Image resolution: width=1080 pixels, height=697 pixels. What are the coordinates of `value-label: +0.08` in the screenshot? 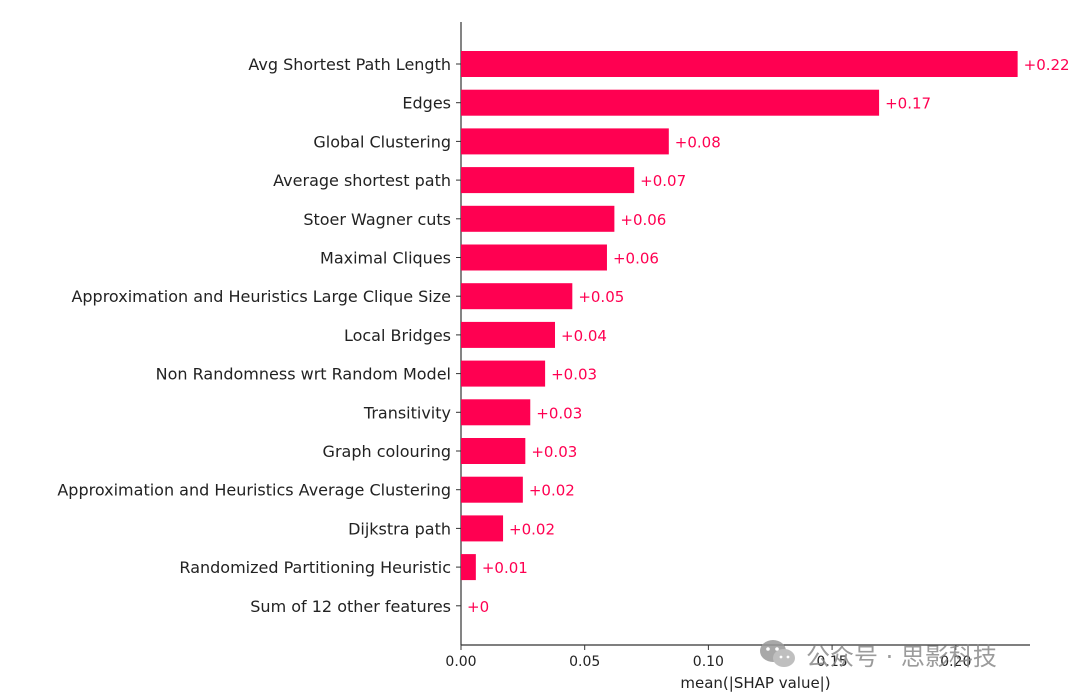 It's located at (698, 142).